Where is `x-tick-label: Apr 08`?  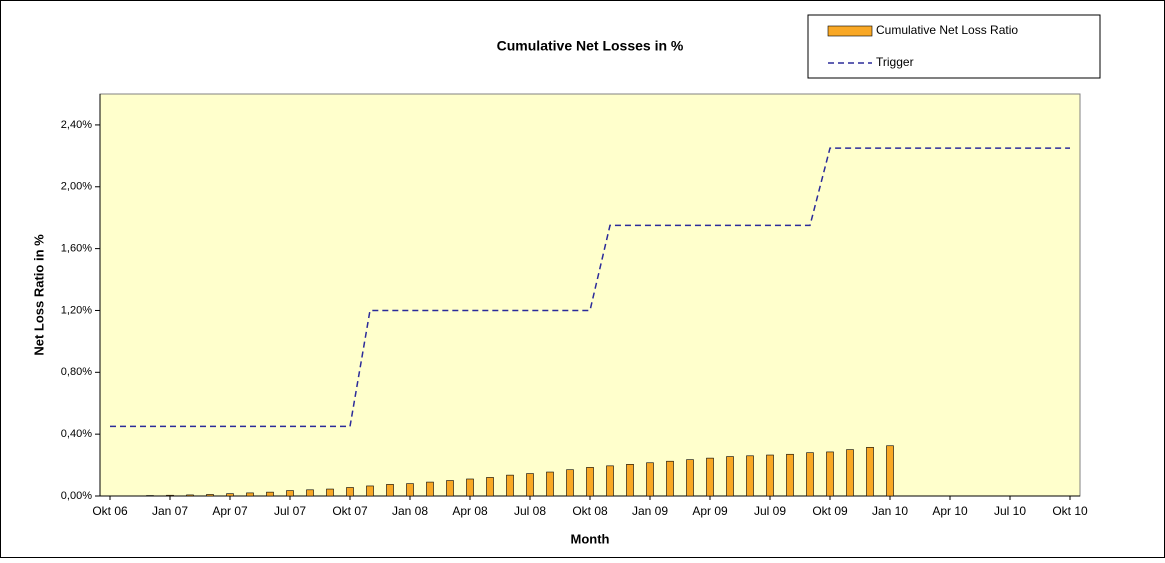 x-tick-label: Apr 08 is located at coordinates (470, 511).